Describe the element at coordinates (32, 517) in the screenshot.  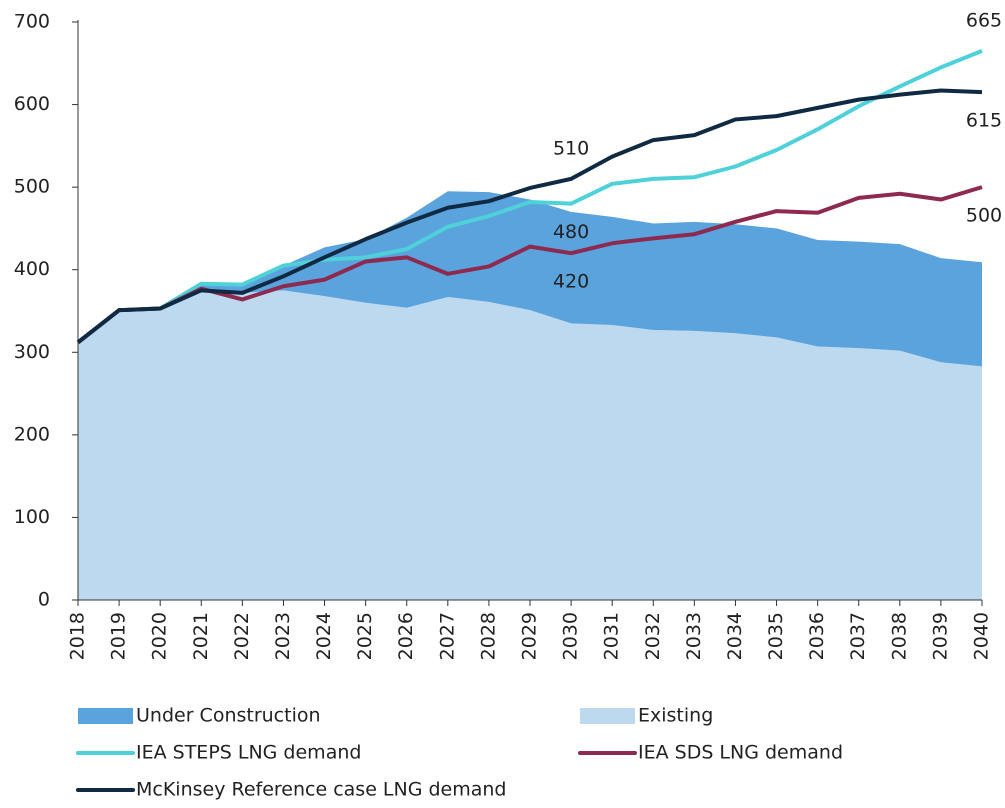
I see `y-tick-label: 100` at that location.